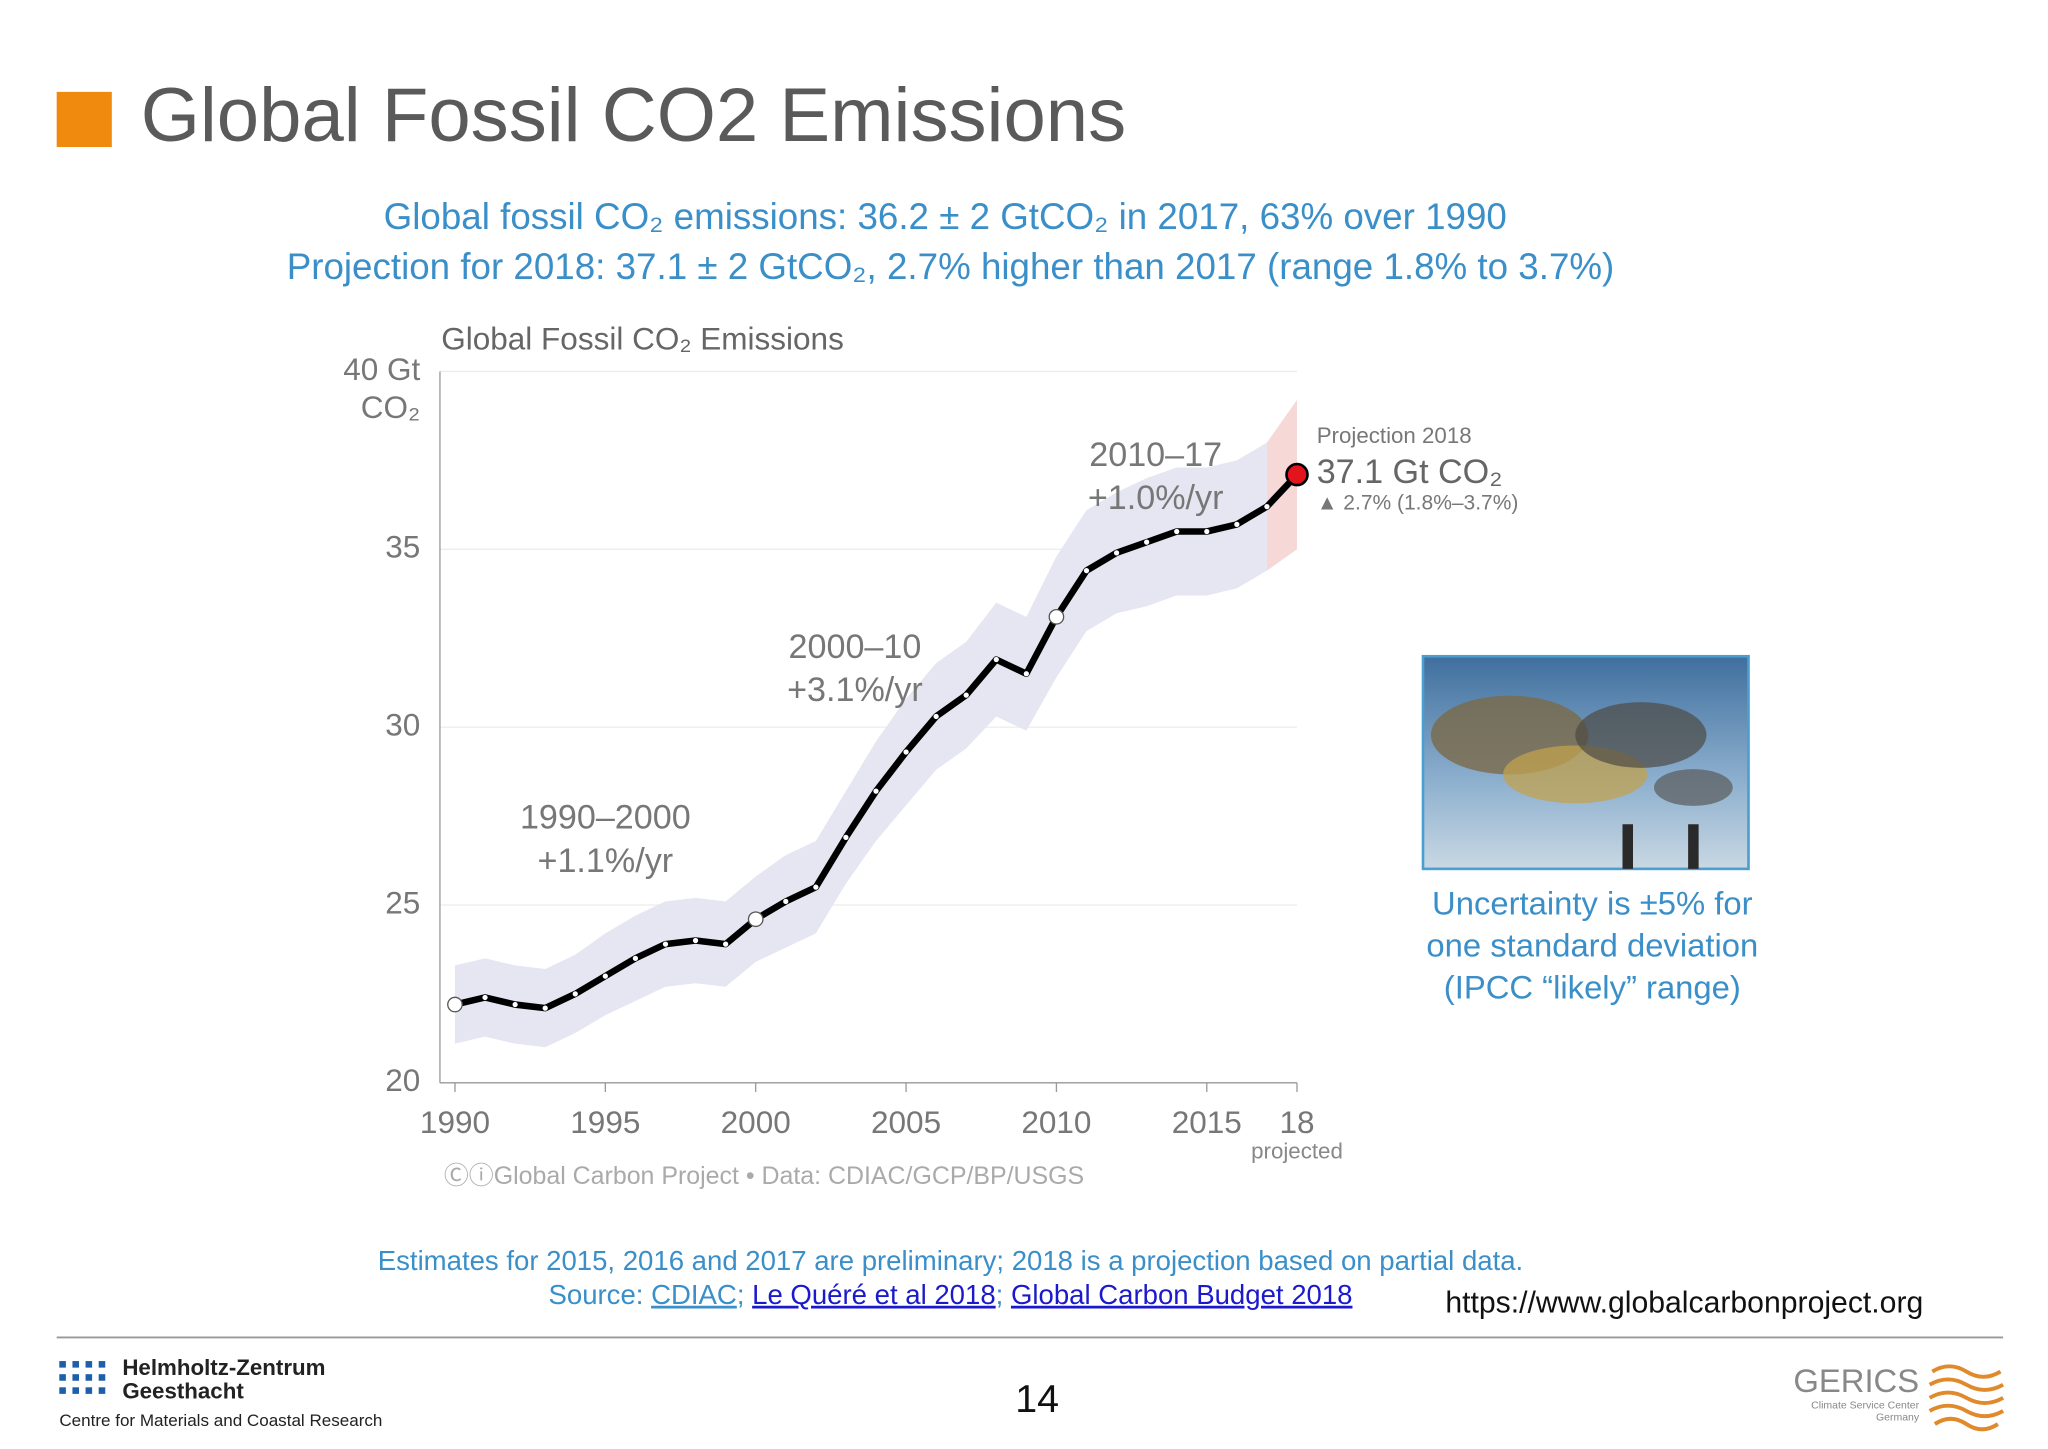  Describe the element at coordinates (1207, 1122) in the screenshot. I see `x-tick-label: 2015` at that location.